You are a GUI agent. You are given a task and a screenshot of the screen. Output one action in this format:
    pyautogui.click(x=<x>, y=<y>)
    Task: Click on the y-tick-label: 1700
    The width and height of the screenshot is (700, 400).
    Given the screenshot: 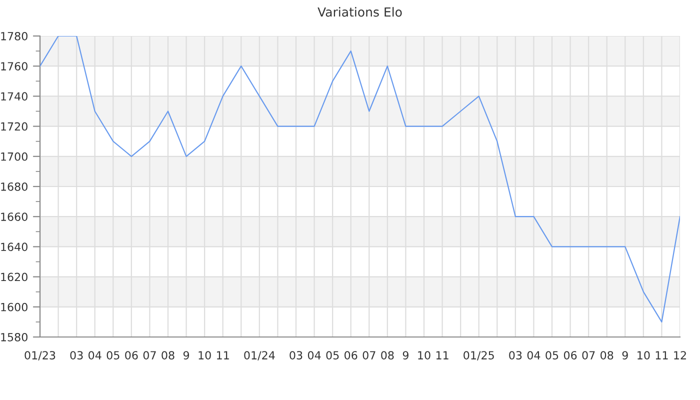 What is the action you would take?
    pyautogui.click(x=14, y=156)
    